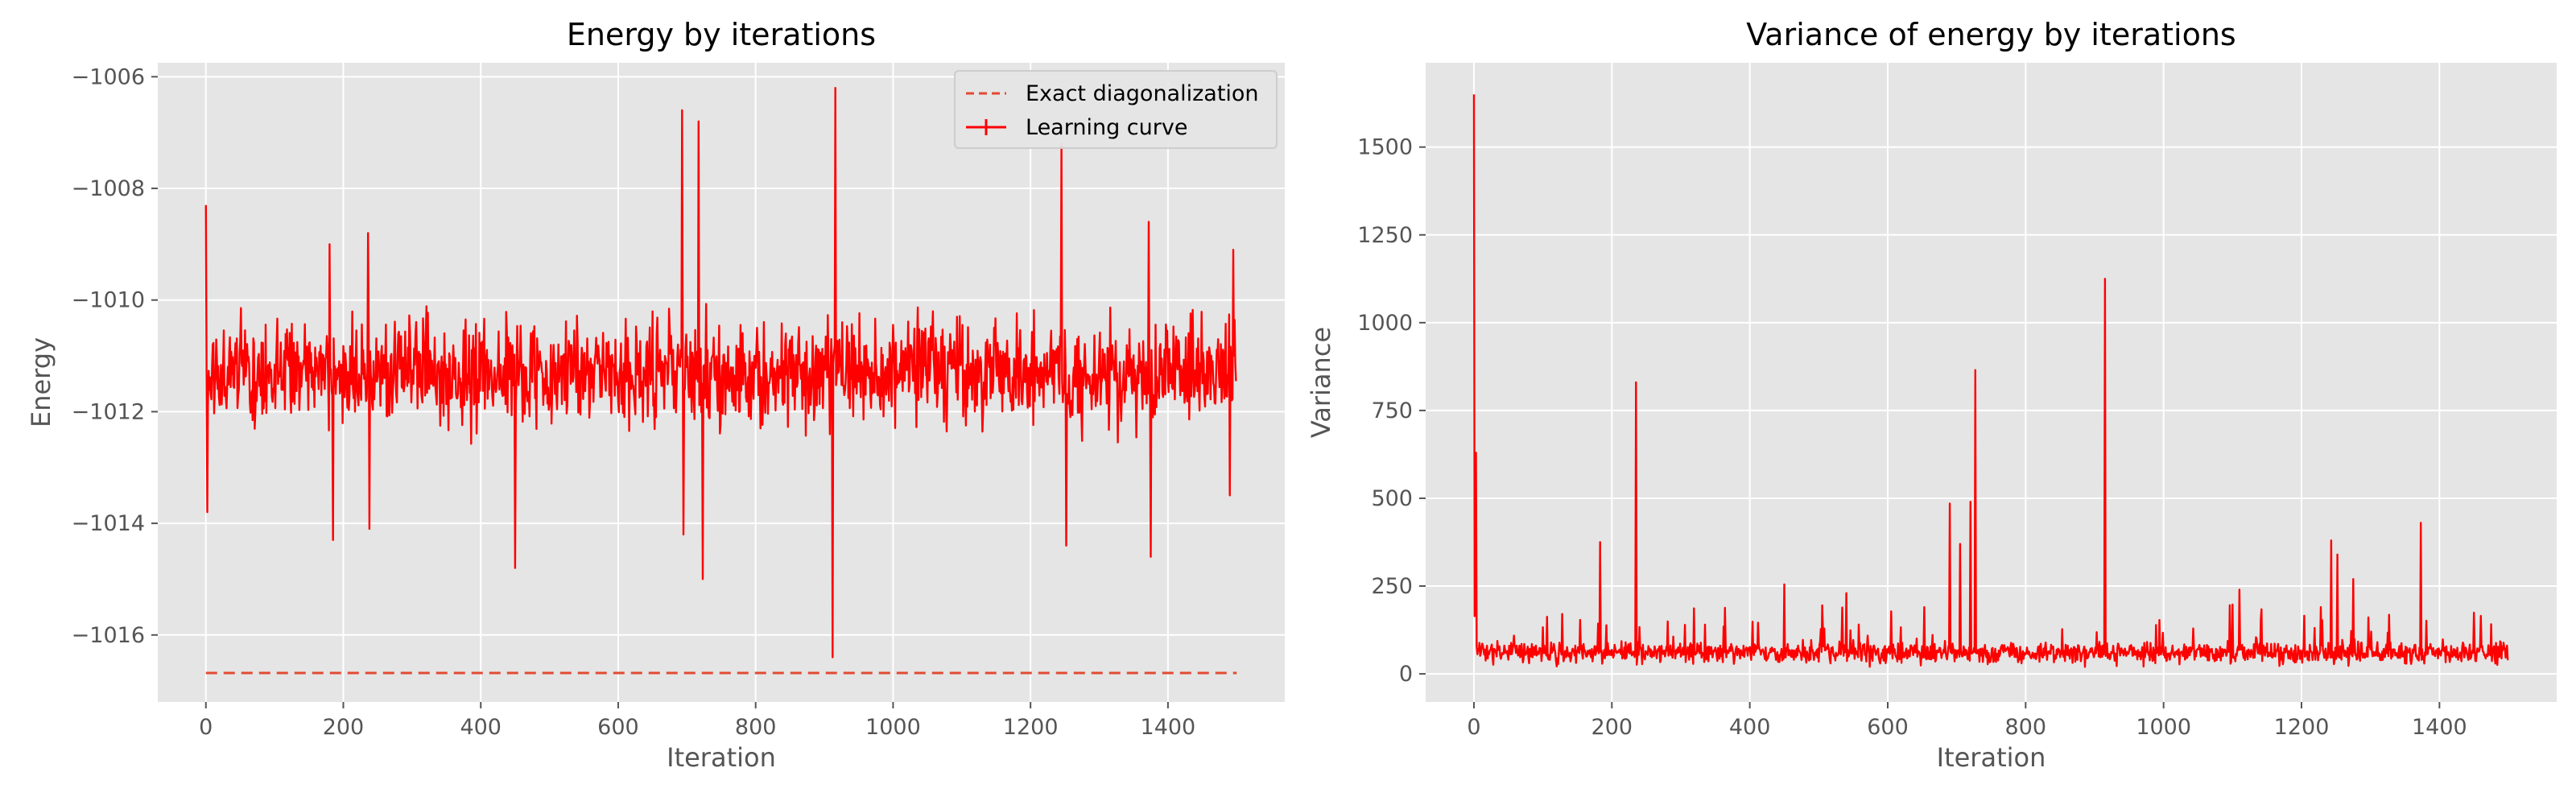 This screenshot has height=805, width=2576. I want to click on y-tick-label: 250, so click(1392, 586).